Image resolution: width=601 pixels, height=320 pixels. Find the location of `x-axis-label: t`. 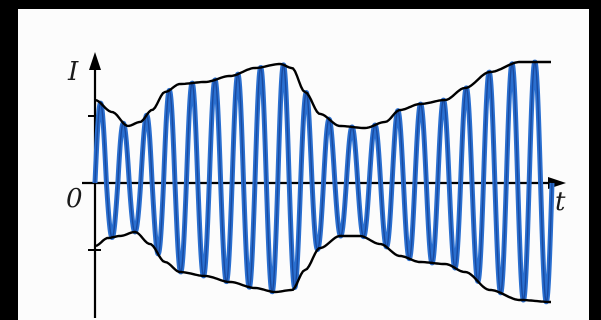

x-axis-label: t is located at coordinates (560, 202).